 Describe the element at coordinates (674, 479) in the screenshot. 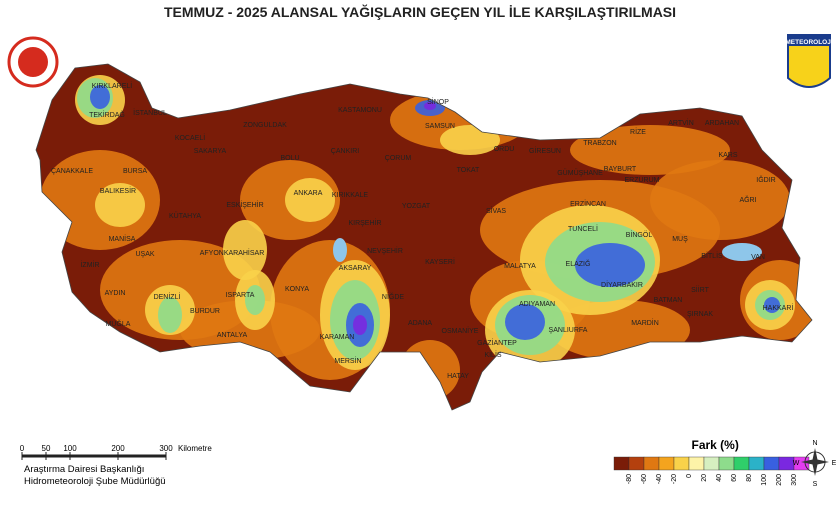

I see `legend-tick: -20` at that location.